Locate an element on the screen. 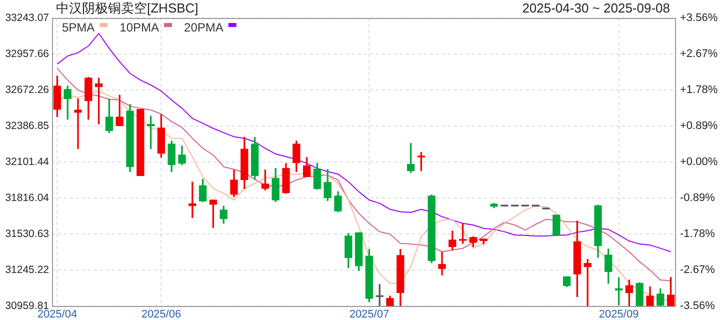 The width and height of the screenshot is (720, 320). y2-tick-label: -1.78% is located at coordinates (698, 234).